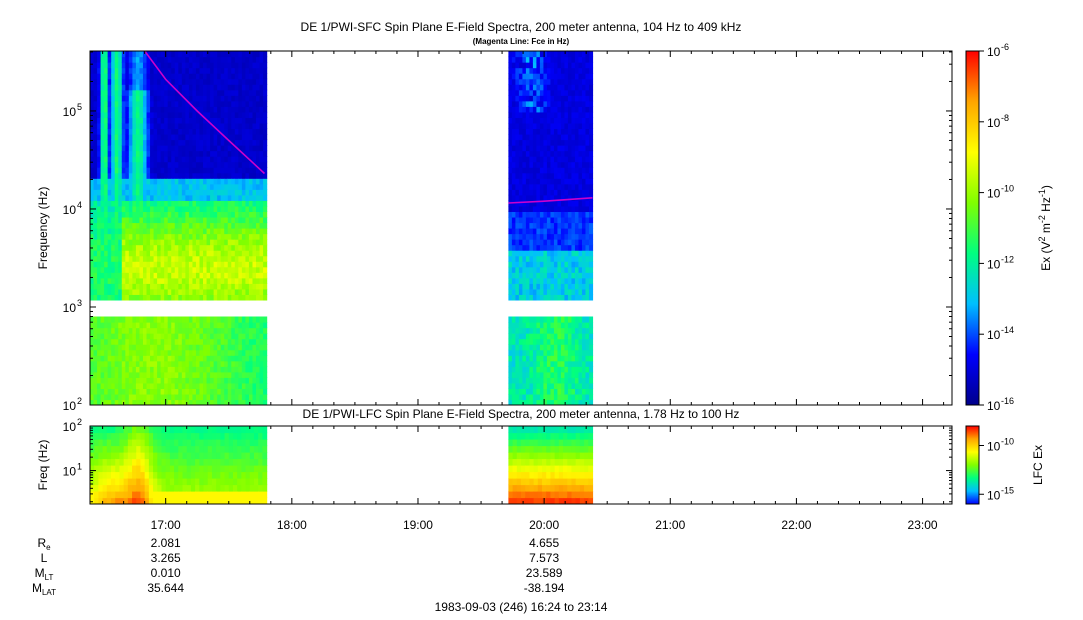 The height and width of the screenshot is (620, 1083). I want to click on sfc-colorbar-label-part: -2, so click(1042, 219).